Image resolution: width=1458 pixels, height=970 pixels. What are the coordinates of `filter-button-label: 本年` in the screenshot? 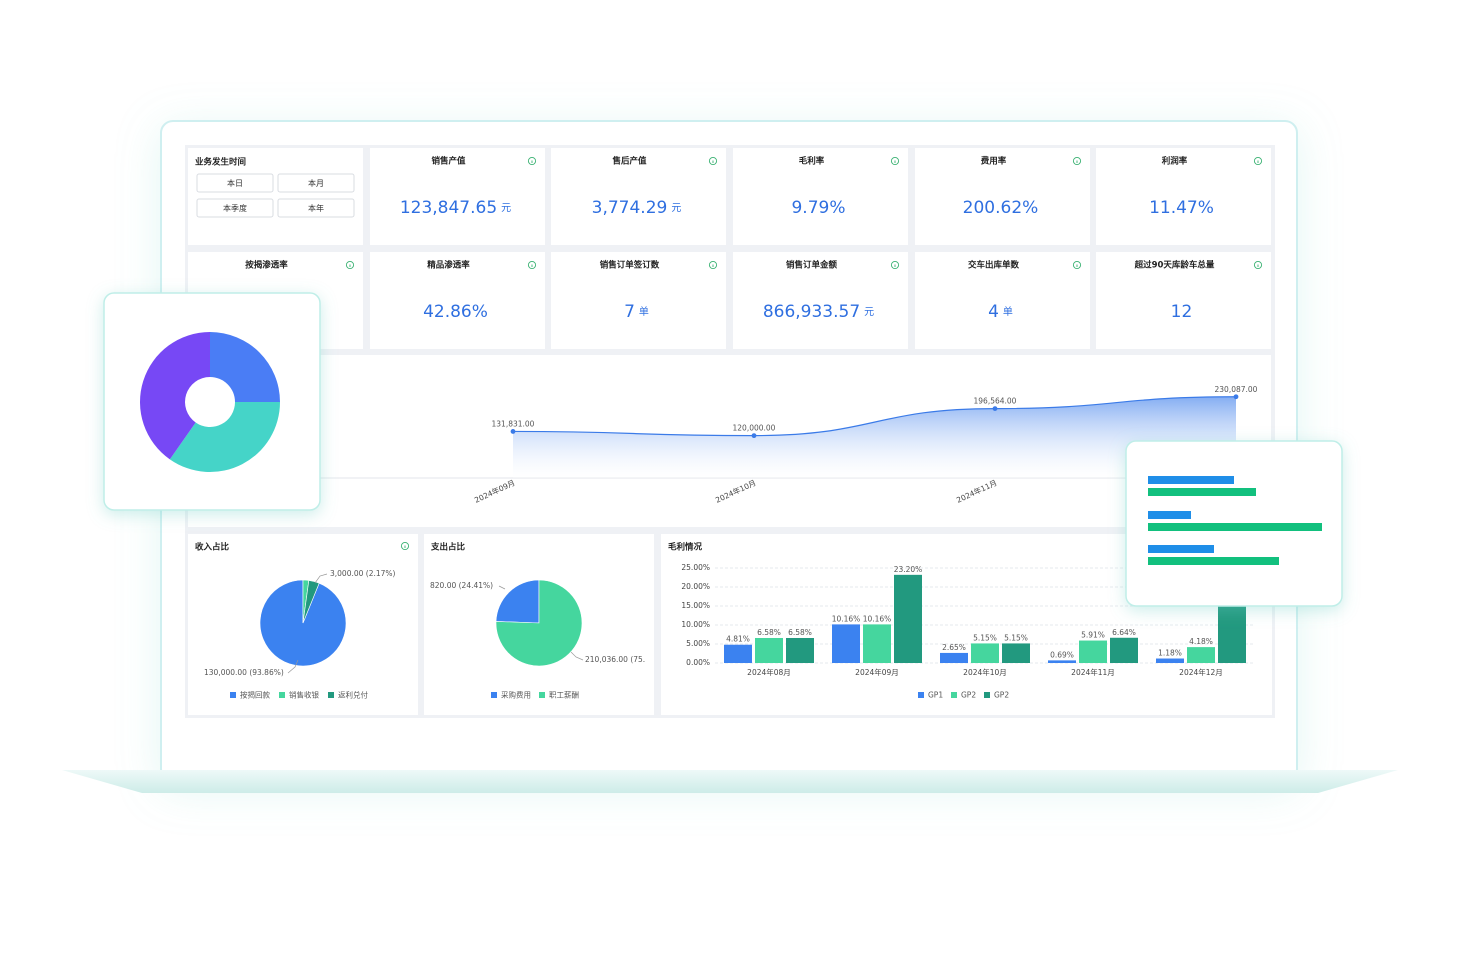 It's located at (316, 208).